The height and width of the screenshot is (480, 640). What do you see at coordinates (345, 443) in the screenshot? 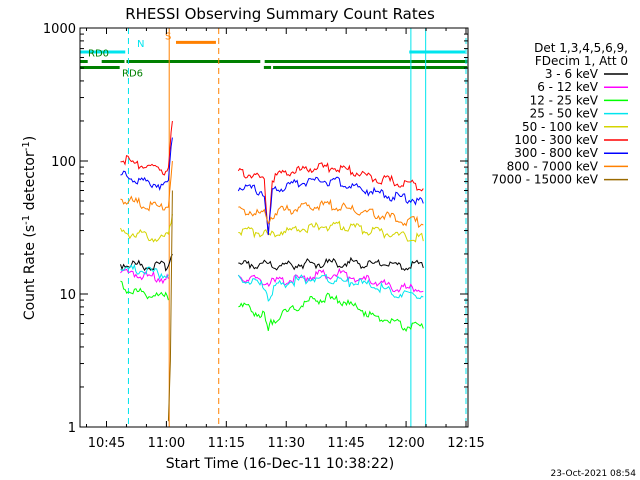
I see `x-tick-label-4: 11:45` at bounding box center [345, 443].